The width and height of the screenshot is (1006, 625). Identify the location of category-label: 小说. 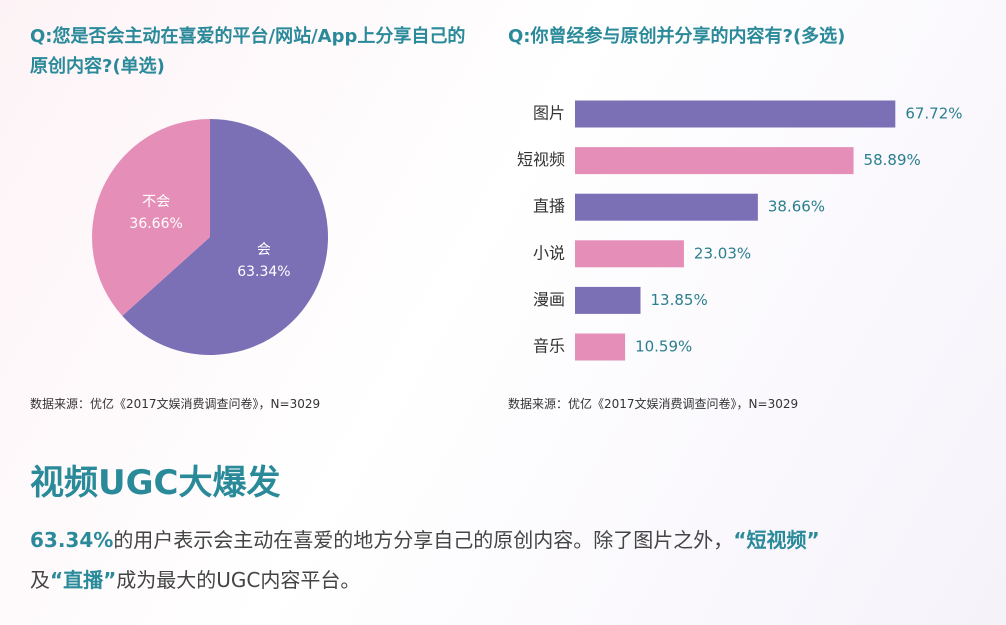
(549, 252).